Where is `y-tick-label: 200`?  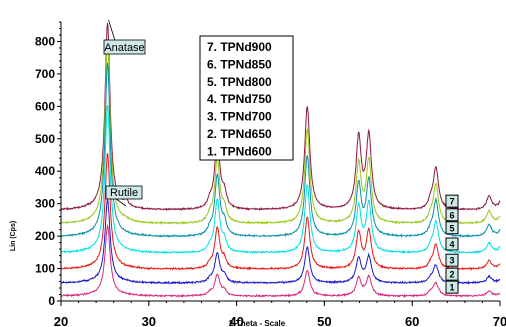
y-tick-label: 200 is located at coordinates (45, 236).